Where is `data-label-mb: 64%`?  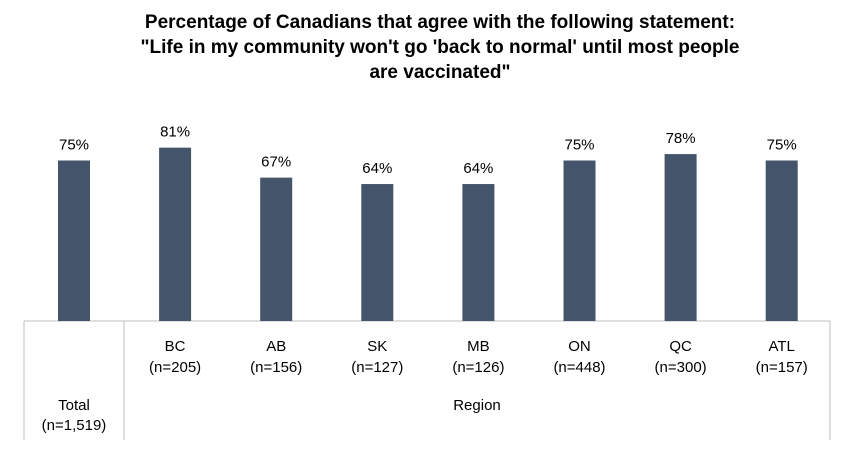 data-label-mb: 64% is located at coordinates (478, 168).